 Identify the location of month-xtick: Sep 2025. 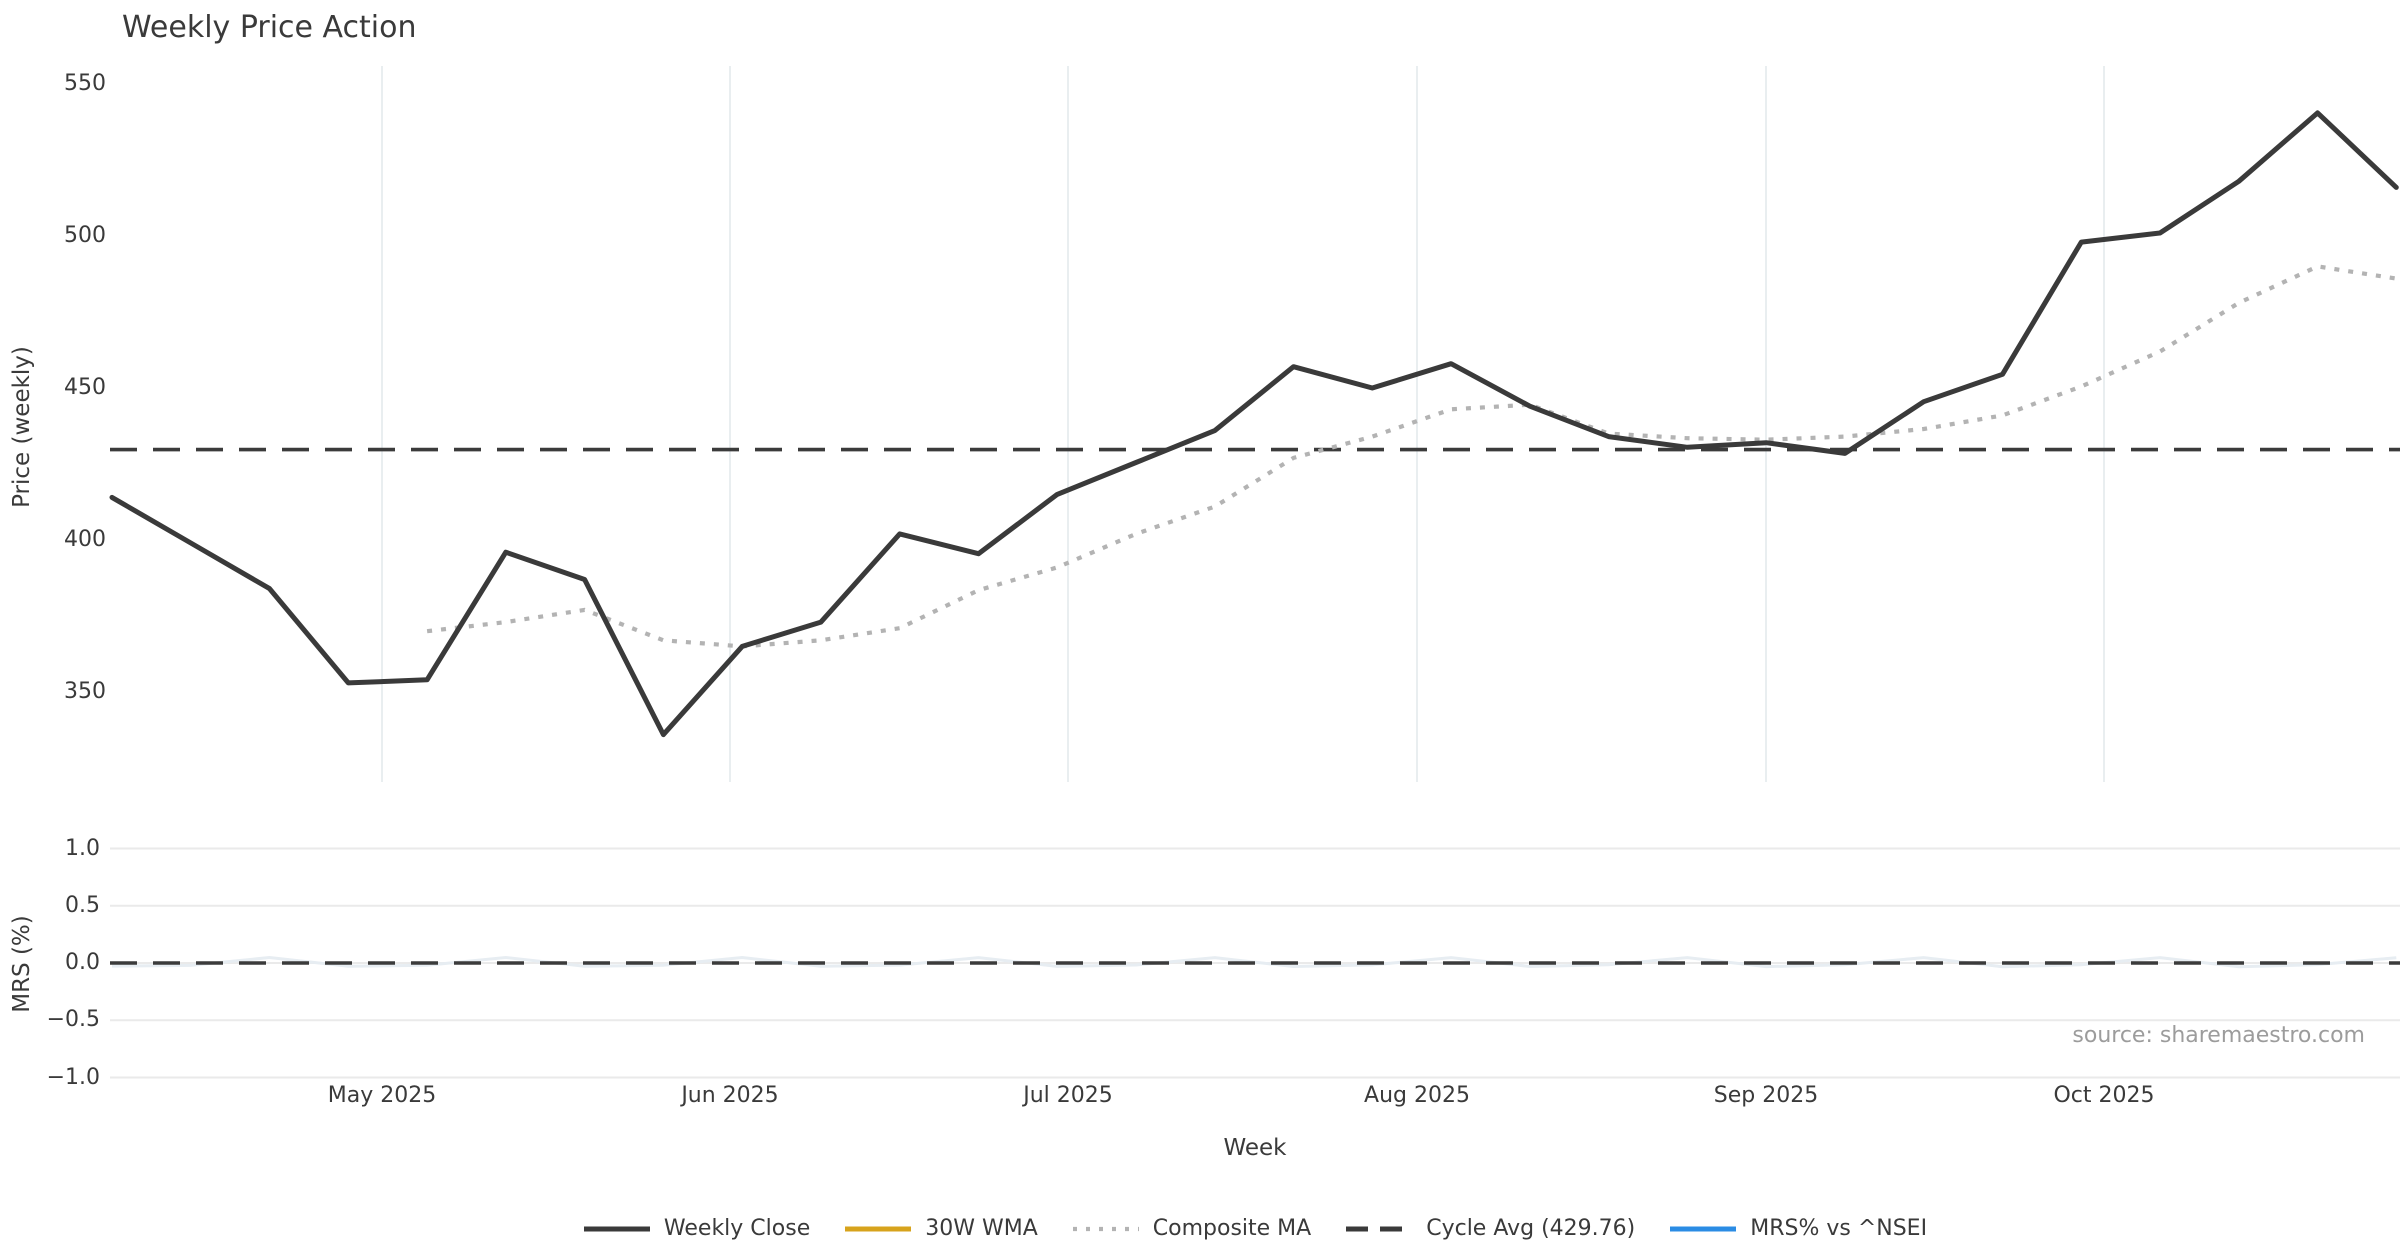
(1766, 1095).